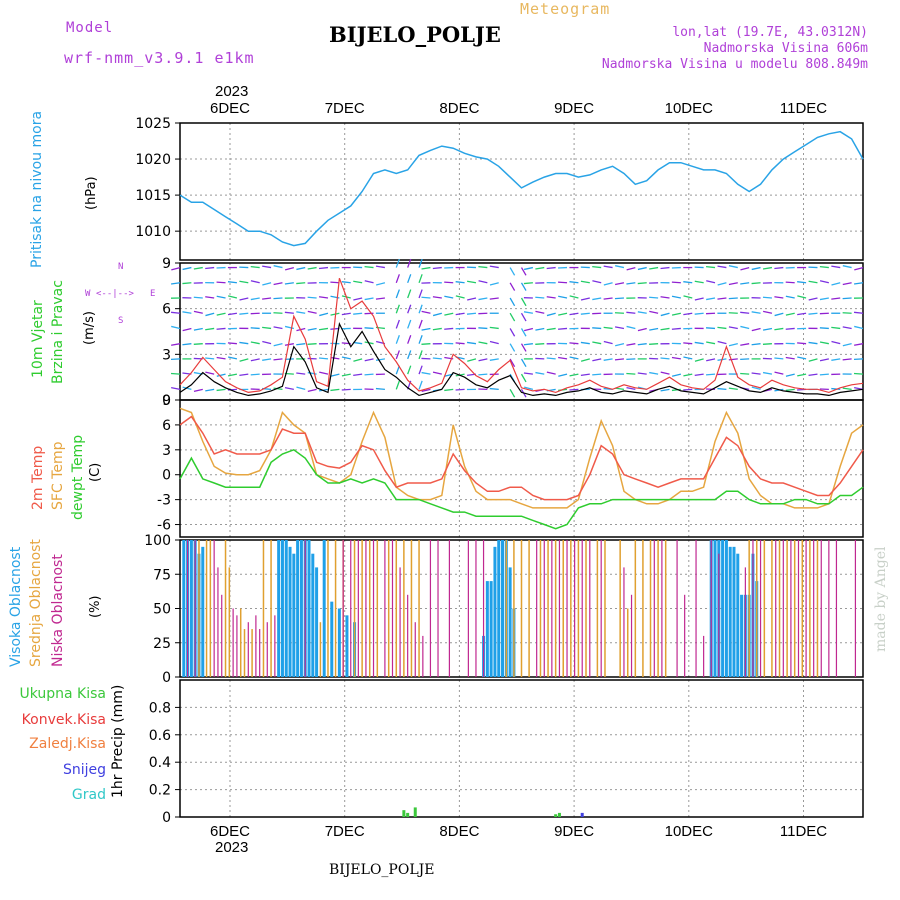  Describe the element at coordinates (67, 744) in the screenshot. I see `legend-zaledj: Zaledj.Kisa` at that location.